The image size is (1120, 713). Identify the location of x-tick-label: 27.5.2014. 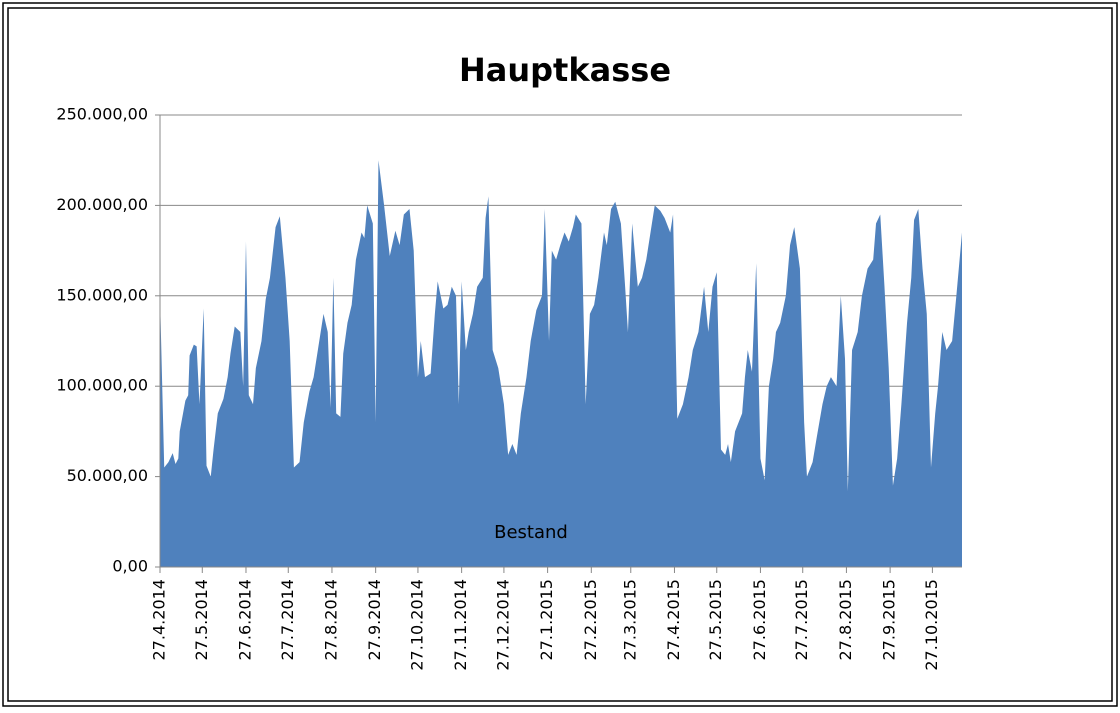
(201, 619).